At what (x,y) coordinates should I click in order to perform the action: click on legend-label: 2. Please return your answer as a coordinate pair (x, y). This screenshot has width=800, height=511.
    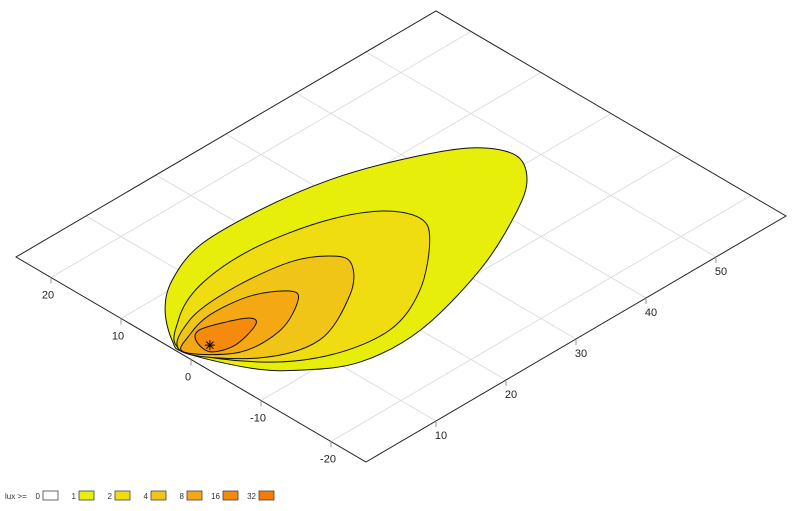
    Looking at the image, I should click on (110, 496).